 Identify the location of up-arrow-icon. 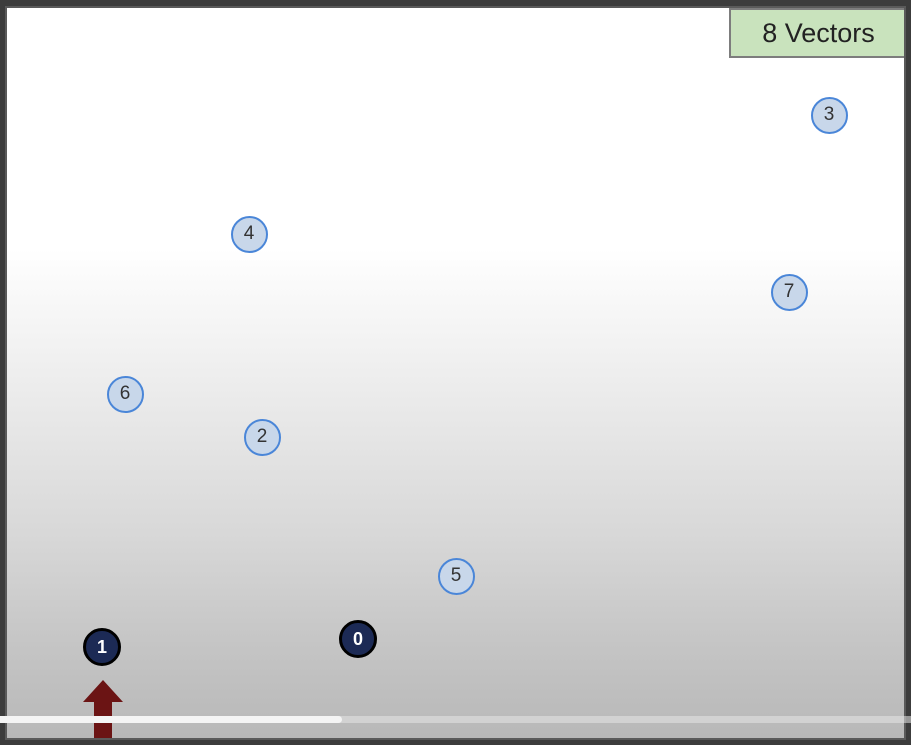
(103, 709).